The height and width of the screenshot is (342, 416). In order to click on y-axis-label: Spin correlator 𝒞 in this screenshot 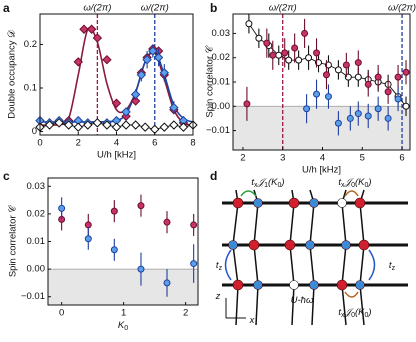, I will do `click(210, 80)`.